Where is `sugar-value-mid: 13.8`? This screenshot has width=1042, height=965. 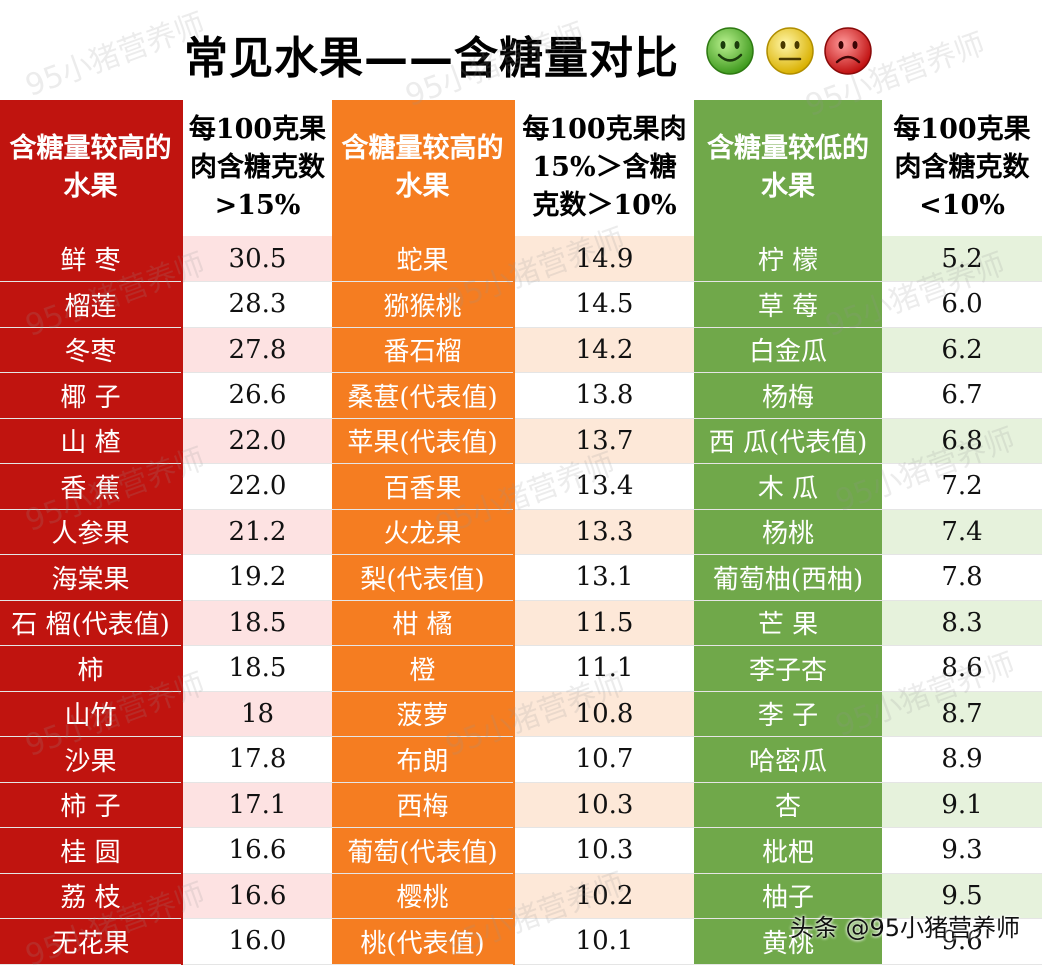
sugar-value-mid: 13.8 is located at coordinates (603, 395).